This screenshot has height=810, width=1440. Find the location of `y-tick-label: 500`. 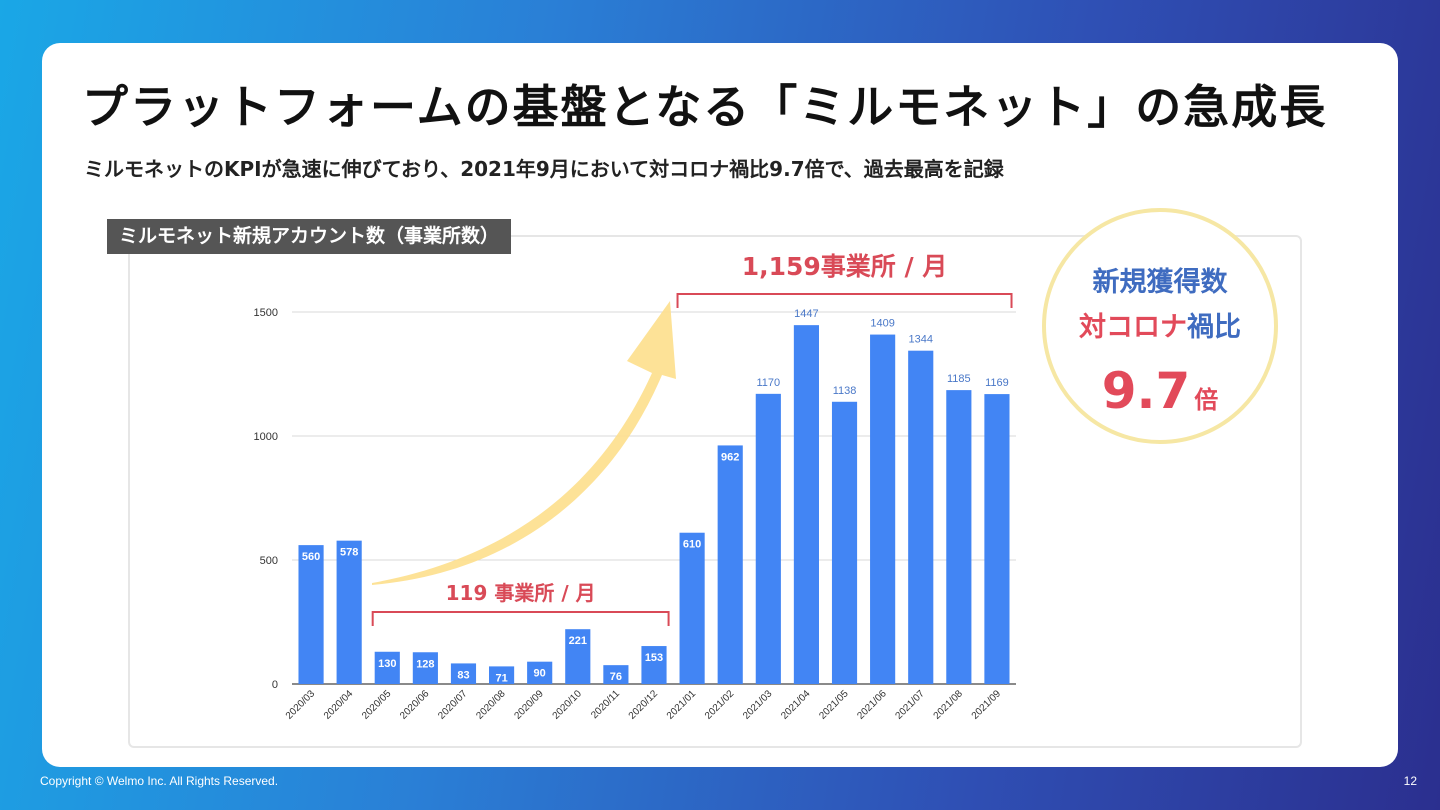

y-tick-label: 500 is located at coordinates (269, 561).